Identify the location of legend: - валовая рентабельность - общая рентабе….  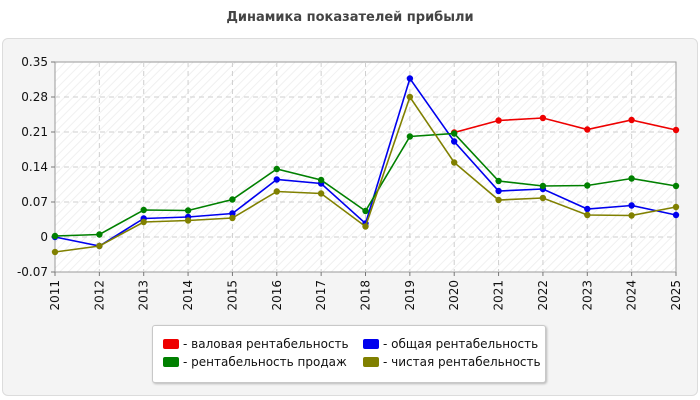
(349, 354).